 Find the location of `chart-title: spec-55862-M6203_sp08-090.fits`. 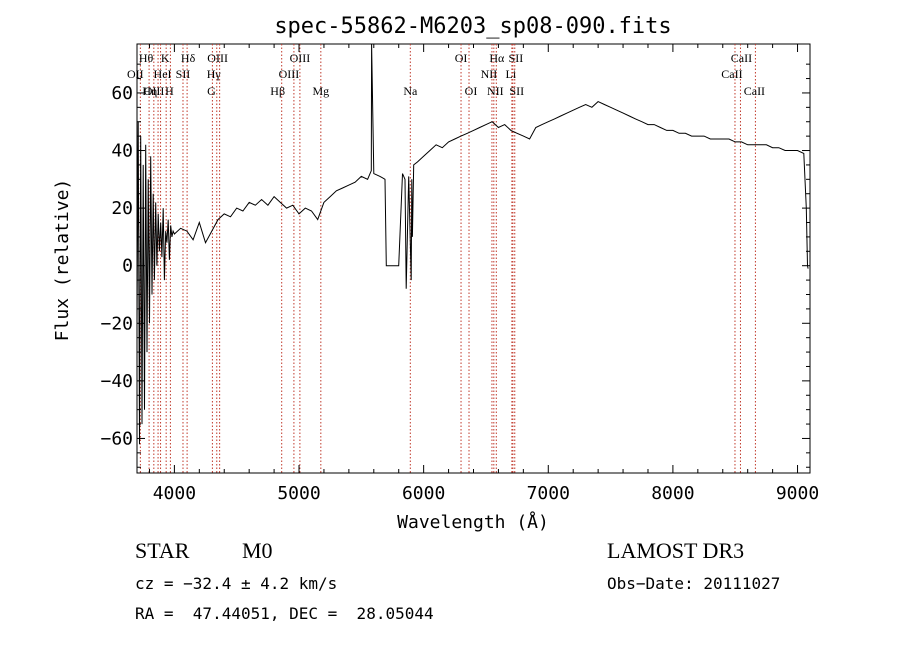

chart-title: spec-55862-M6203_sp08-090.fits is located at coordinates (472, 26).